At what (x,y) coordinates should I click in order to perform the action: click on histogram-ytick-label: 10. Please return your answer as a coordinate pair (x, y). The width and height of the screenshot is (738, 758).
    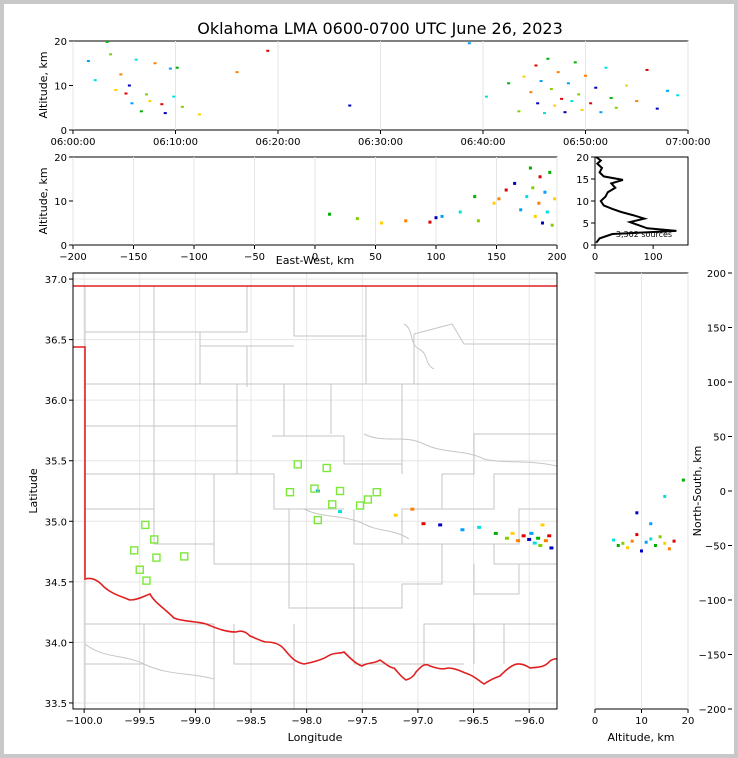
    Looking at the image, I should click on (582, 202).